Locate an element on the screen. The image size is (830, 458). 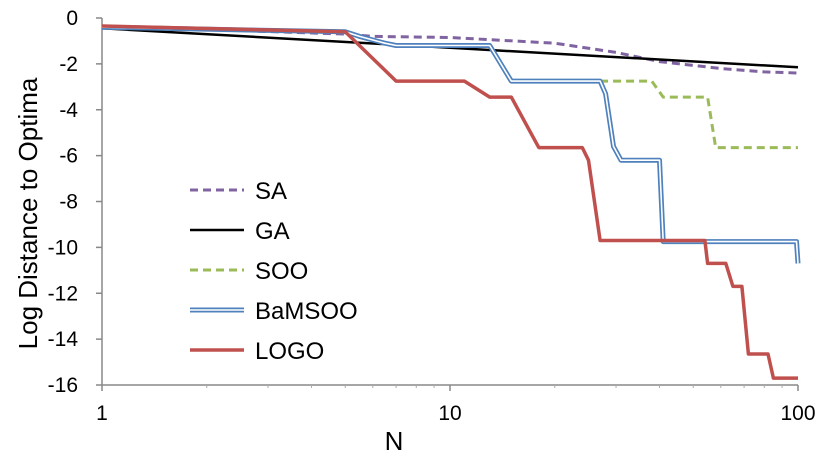
y-tick-label: -16 is located at coordinates (63, 385).